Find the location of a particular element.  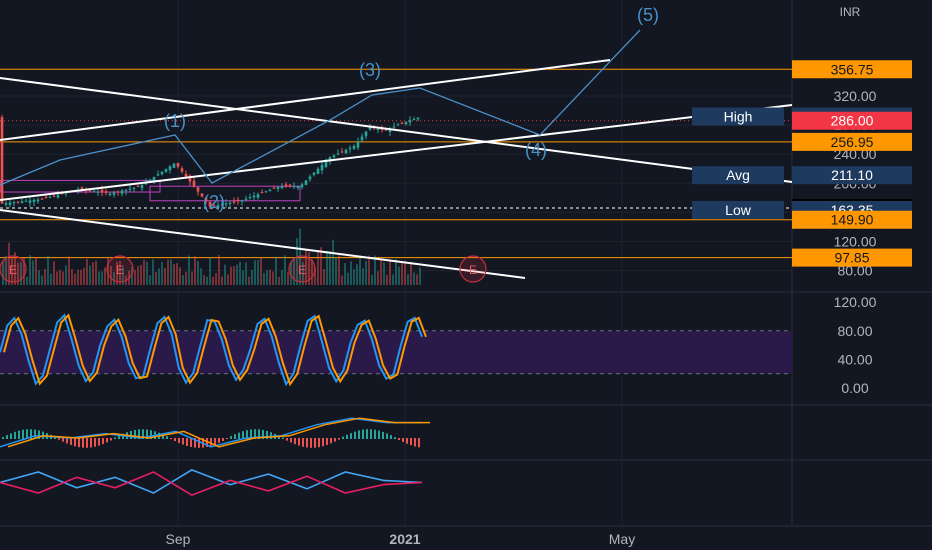

time-tick-label: May is located at coordinates (622, 539).